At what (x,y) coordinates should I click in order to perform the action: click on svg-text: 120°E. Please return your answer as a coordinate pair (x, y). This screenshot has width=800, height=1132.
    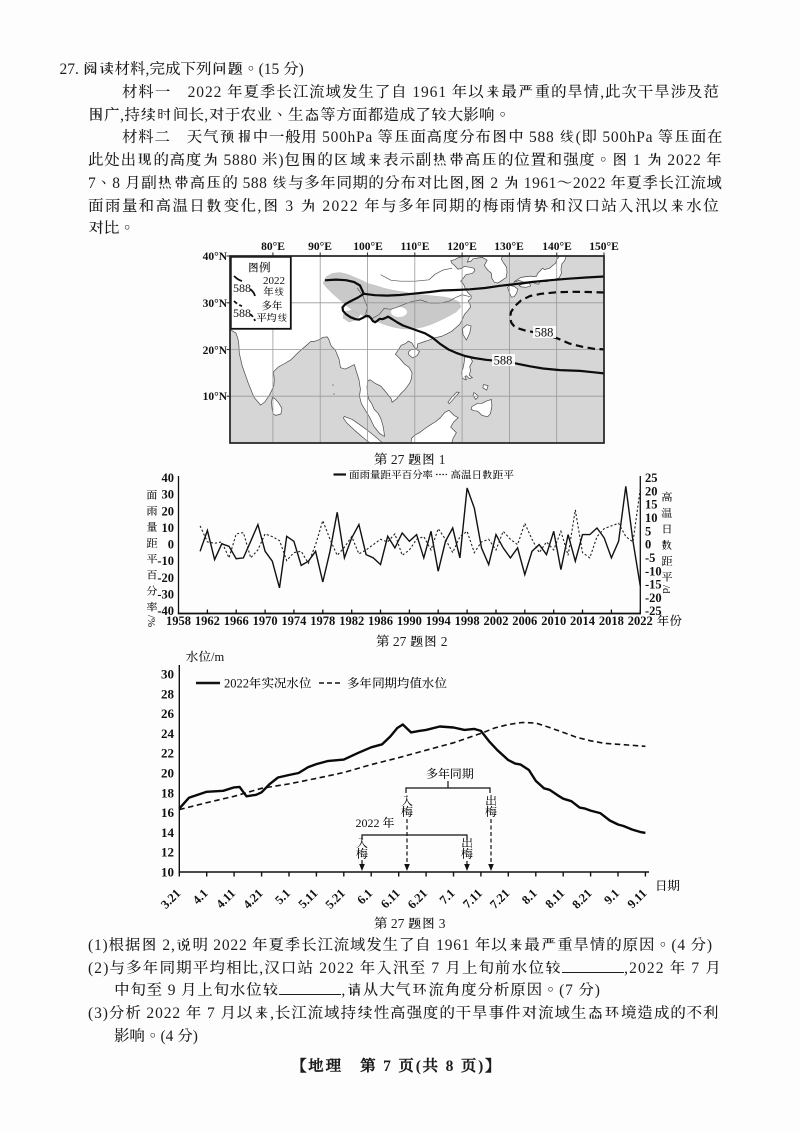
    Looking at the image, I should click on (462, 247).